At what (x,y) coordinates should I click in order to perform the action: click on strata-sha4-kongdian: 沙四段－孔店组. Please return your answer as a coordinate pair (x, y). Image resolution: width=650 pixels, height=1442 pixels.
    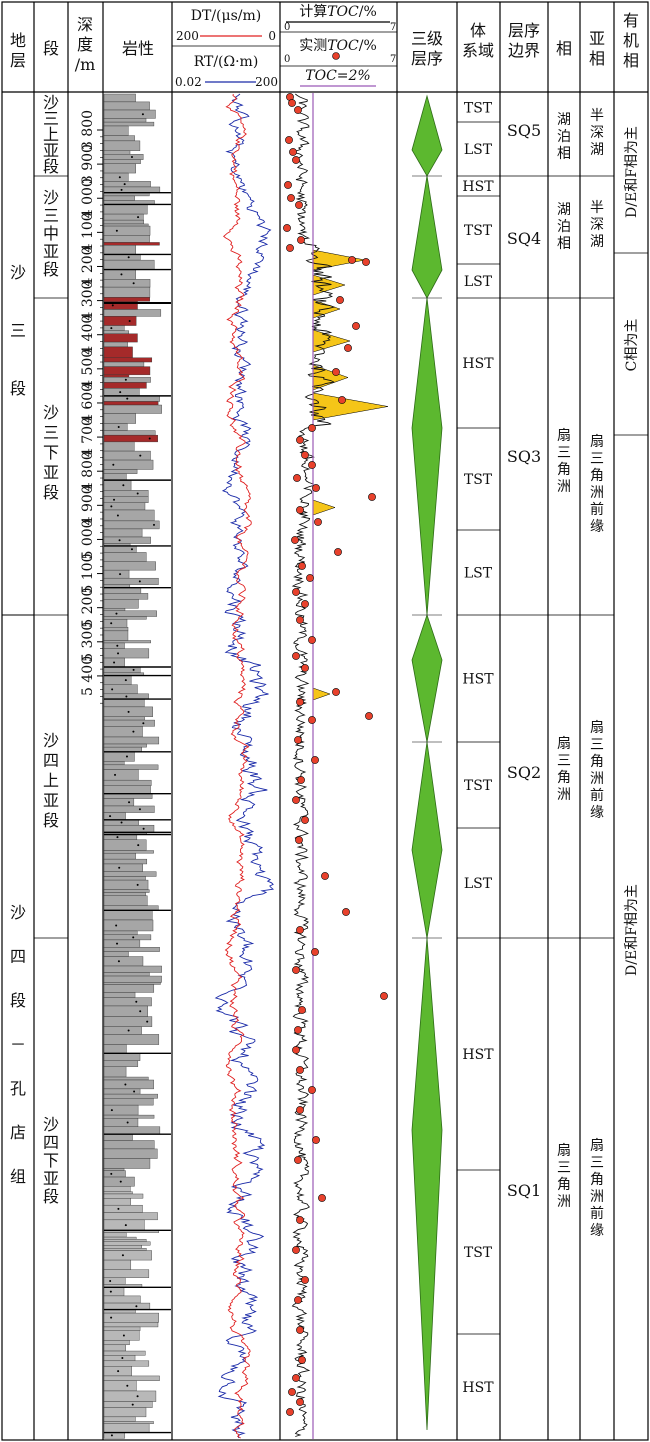
    Looking at the image, I should click on (18, 1044).